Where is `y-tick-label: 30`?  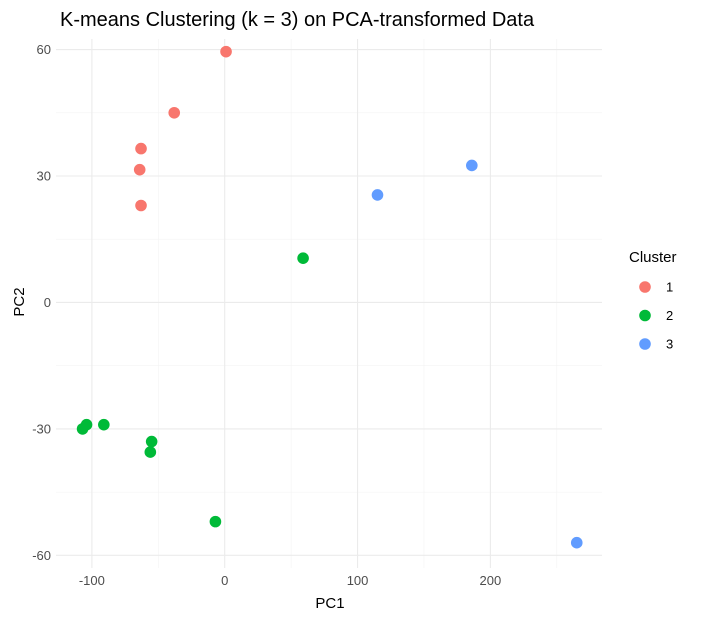 y-tick-label: 30 is located at coordinates (44, 175).